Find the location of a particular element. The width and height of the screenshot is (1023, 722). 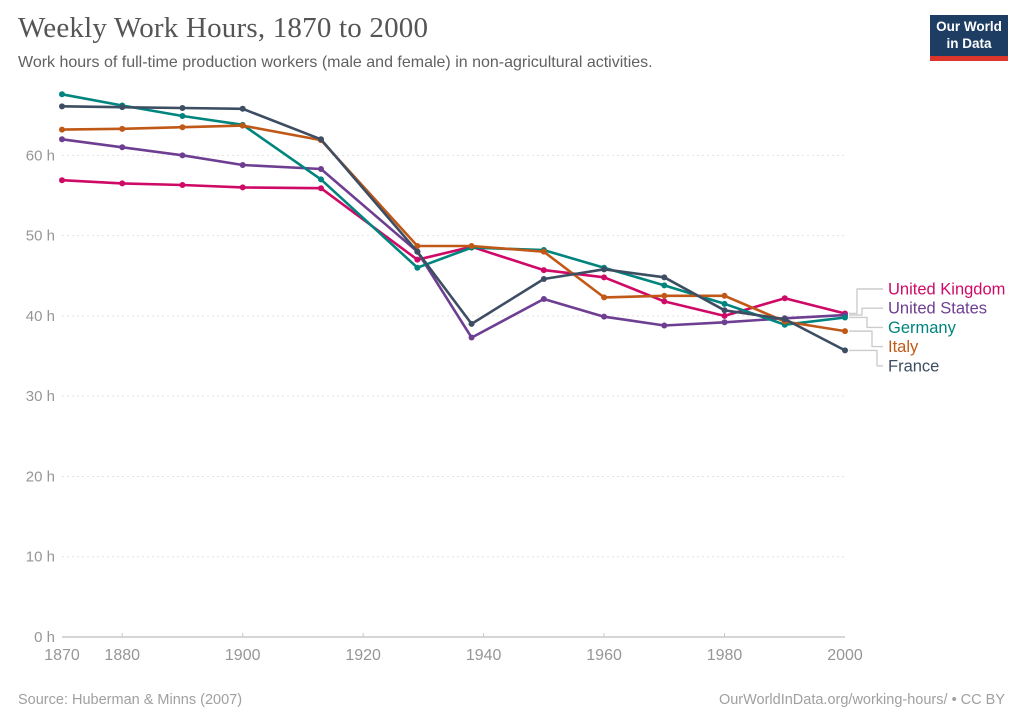

data-point-france-1990 is located at coordinates (784, 319).